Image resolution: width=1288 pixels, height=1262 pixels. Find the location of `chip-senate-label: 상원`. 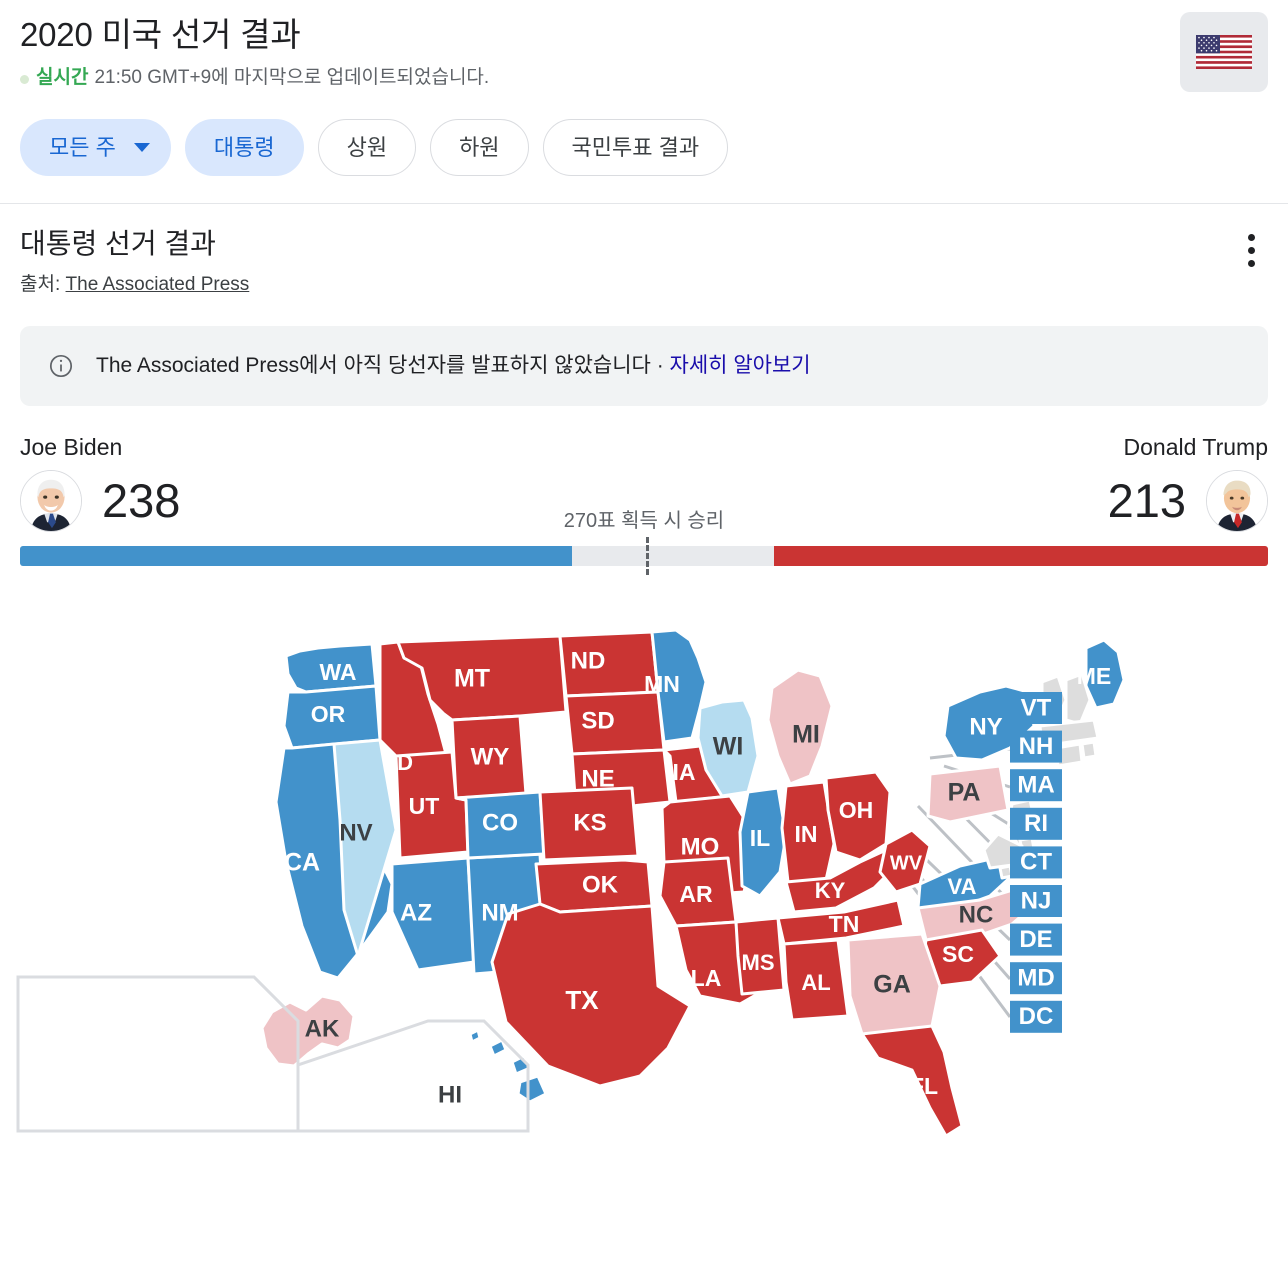

chip-senate-label: 상원 is located at coordinates (367, 147).